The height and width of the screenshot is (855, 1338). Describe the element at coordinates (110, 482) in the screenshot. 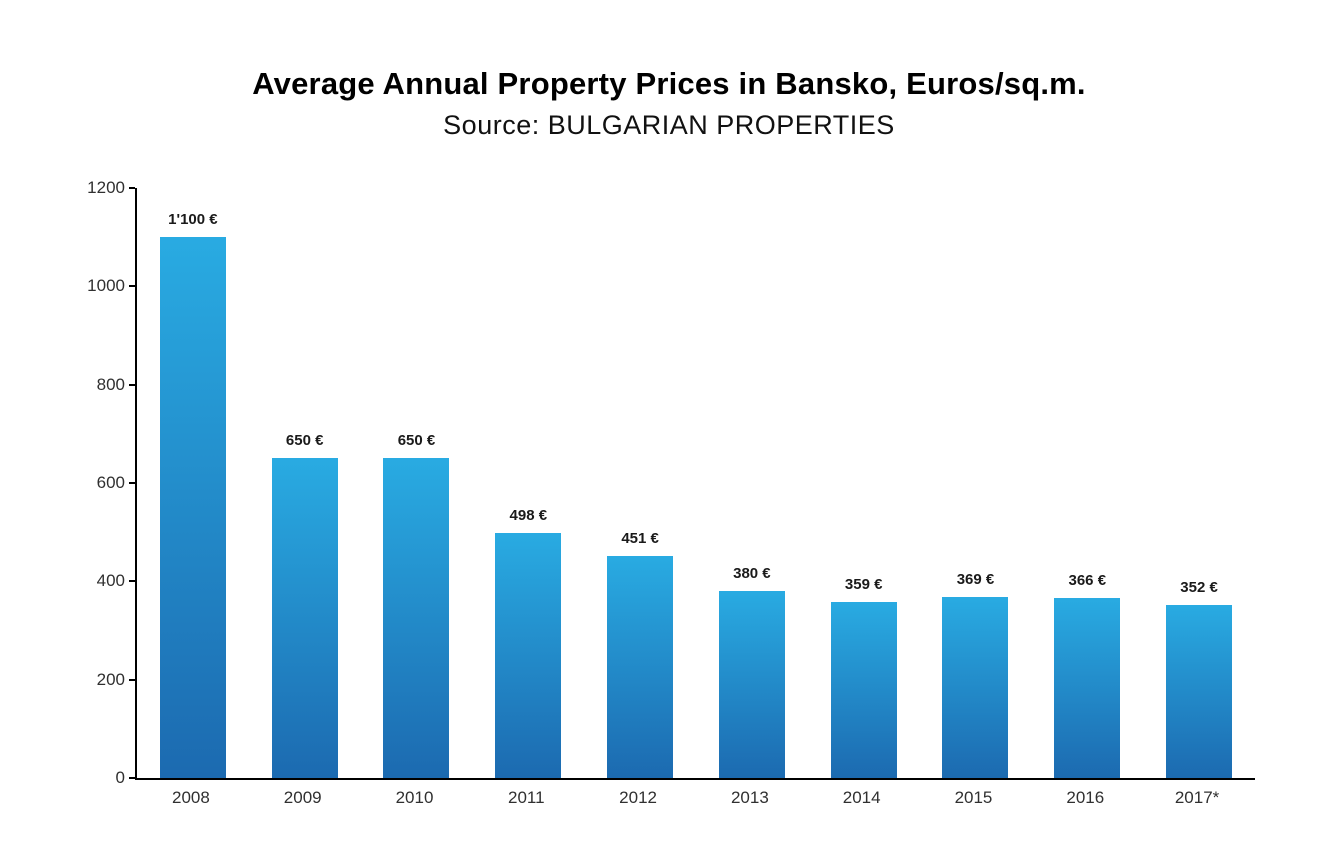

I see `y-axis-tick-label: 600` at that location.